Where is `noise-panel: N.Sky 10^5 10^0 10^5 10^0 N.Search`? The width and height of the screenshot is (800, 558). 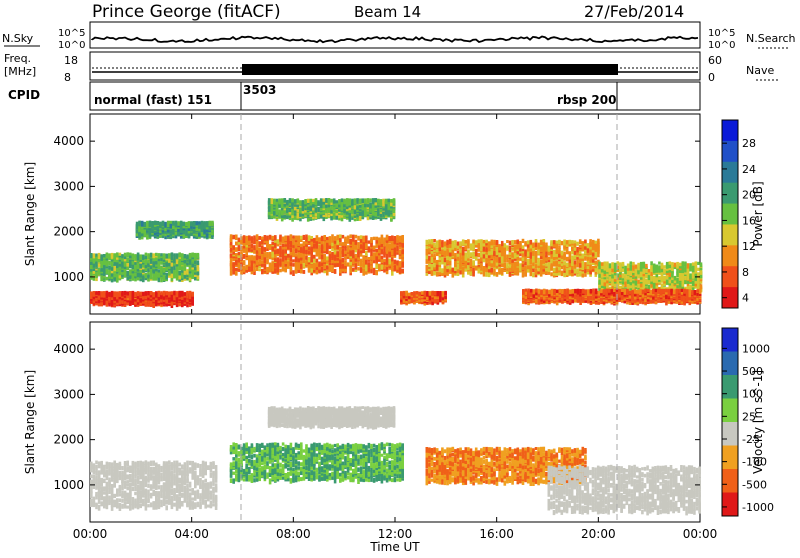 noise-panel: N.Sky 10^5 10^0 10^5 10^0 N.Search is located at coordinates (399, 36).